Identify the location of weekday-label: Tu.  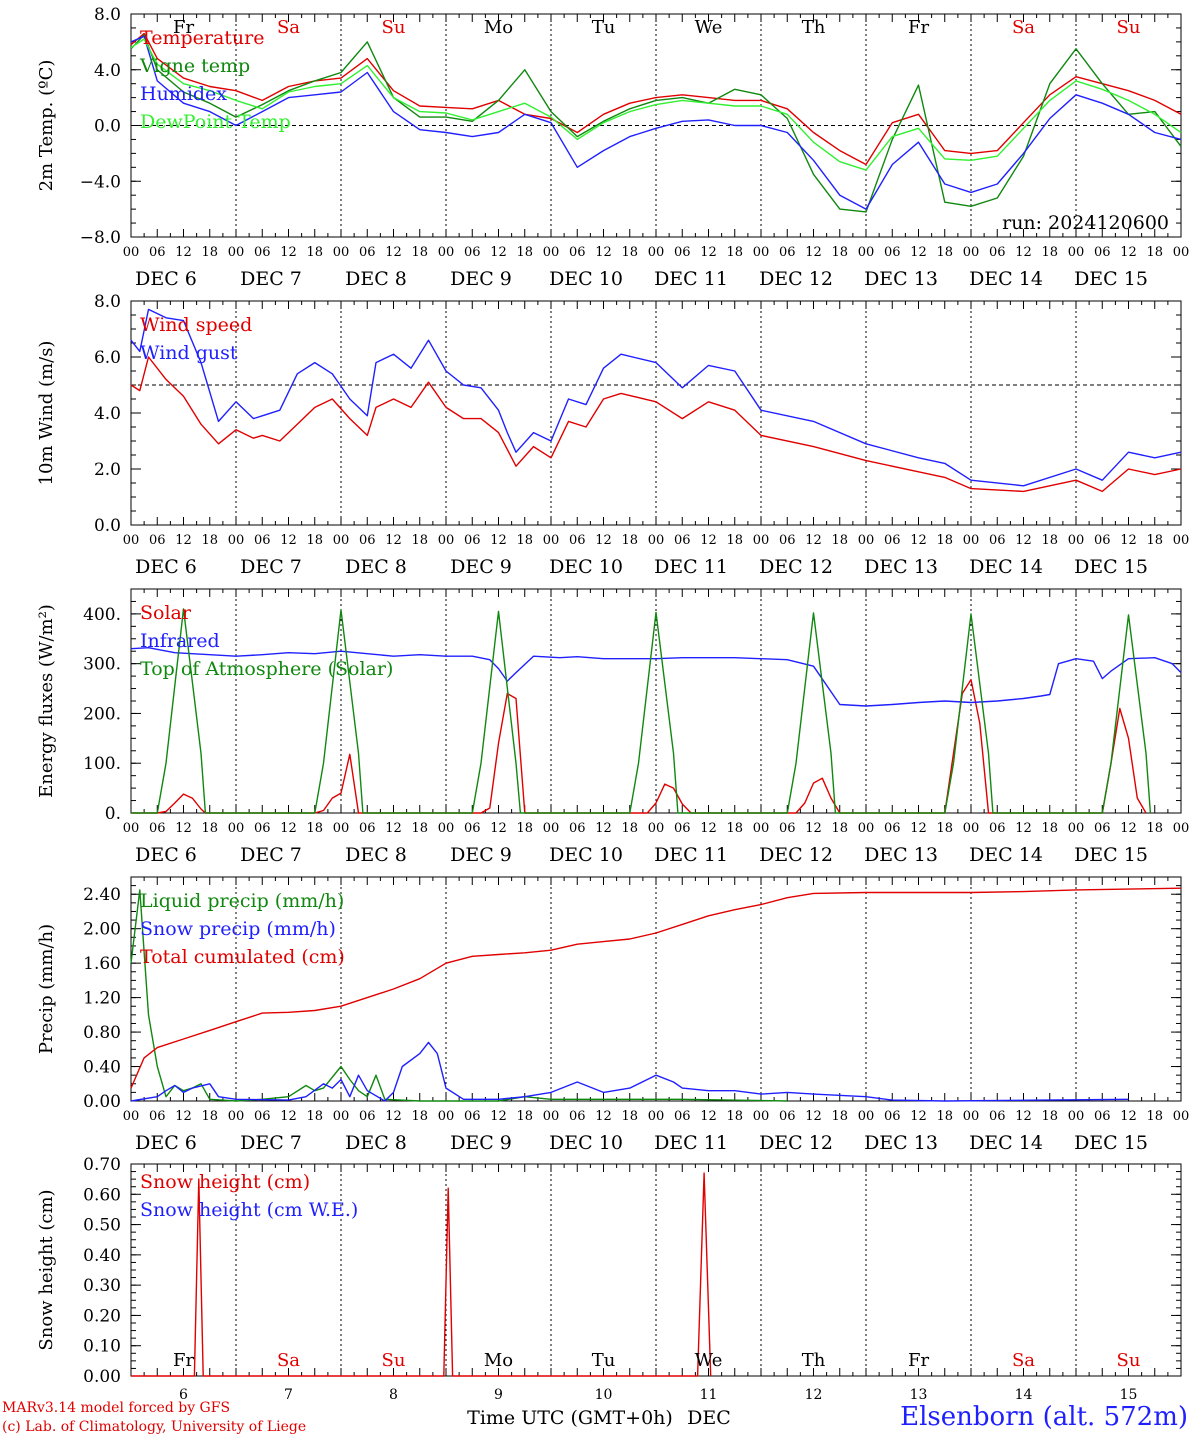
(604, 1360).